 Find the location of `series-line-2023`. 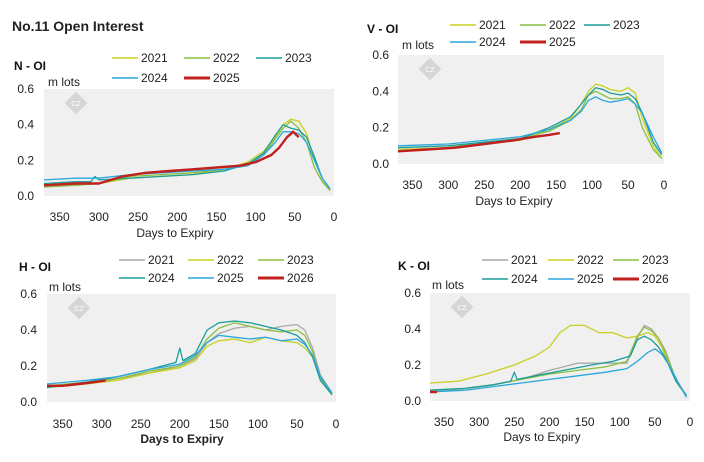

series-line-2023 is located at coordinates (189, 359).